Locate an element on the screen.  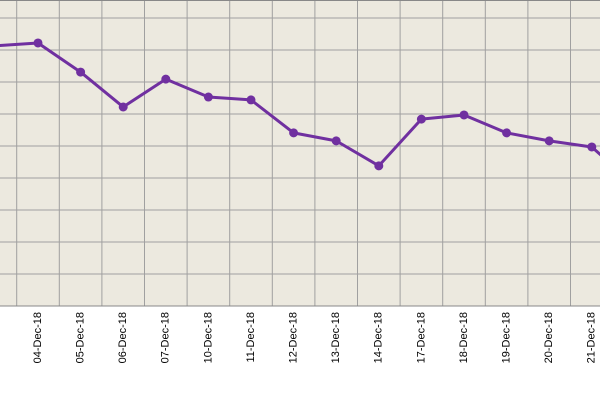
x-tick-label: 05-Dec-18 is located at coordinates (81, 337).